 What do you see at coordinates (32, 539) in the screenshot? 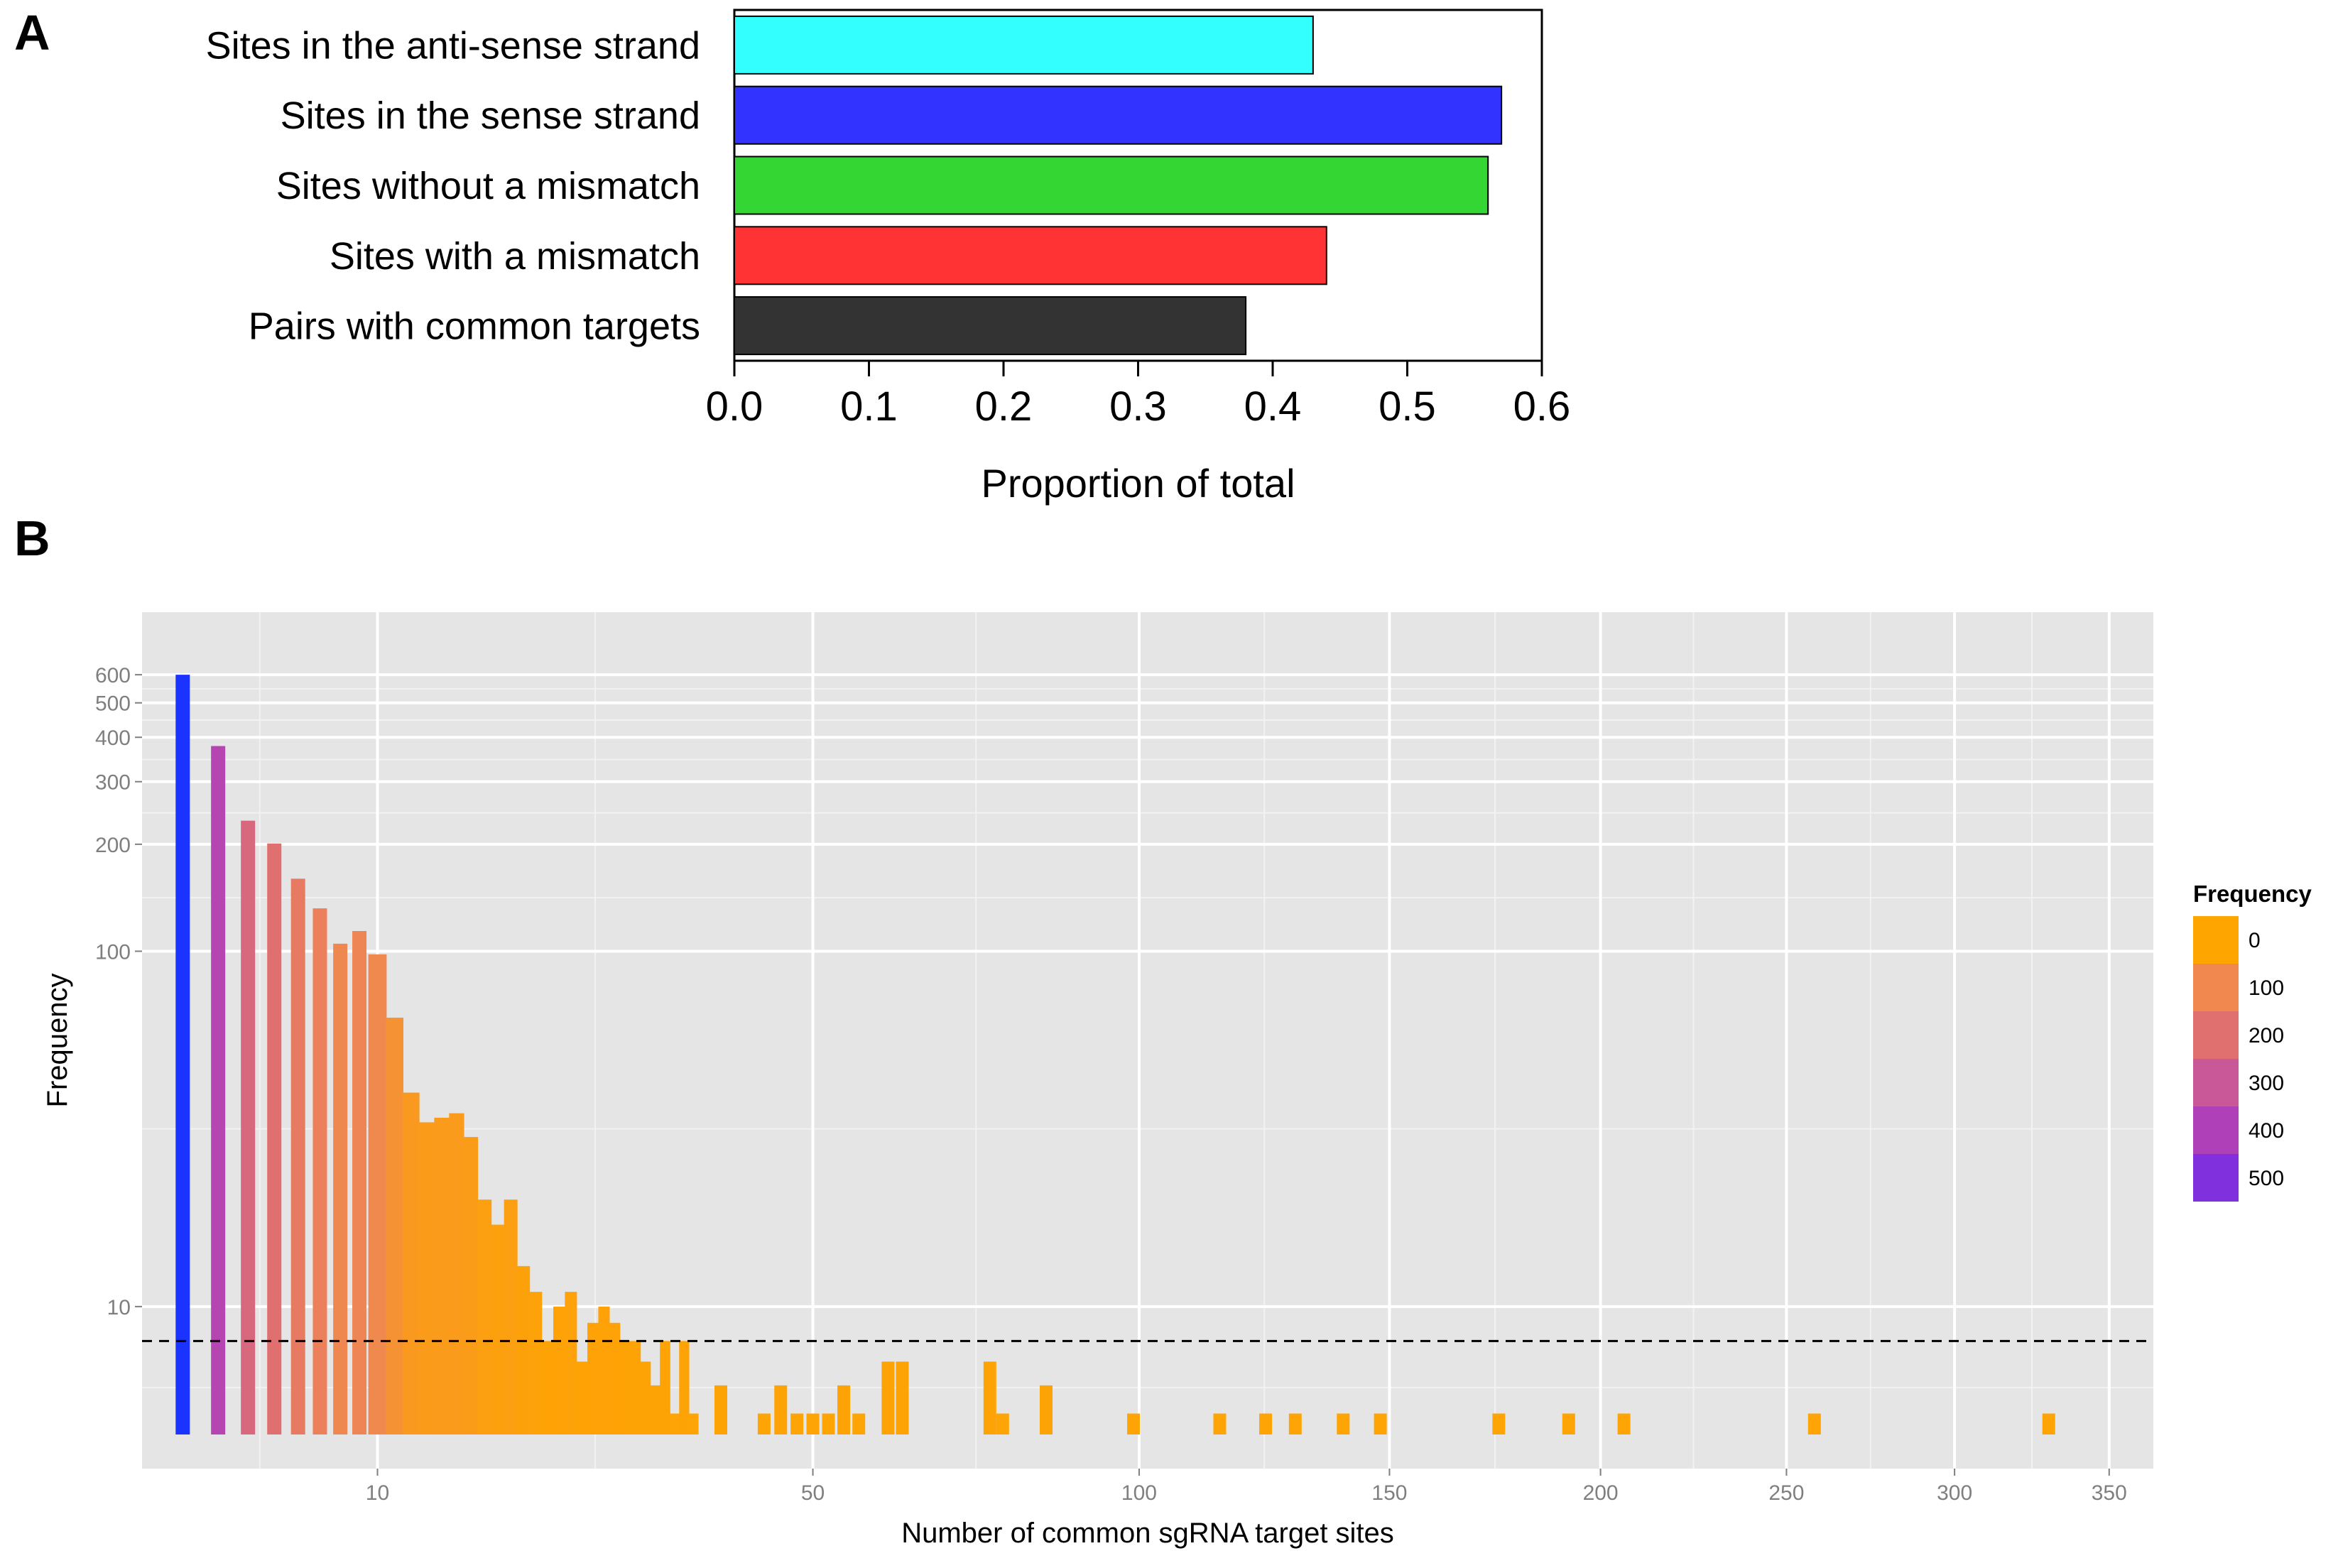
I see `panel-b-letter: B` at bounding box center [32, 539].